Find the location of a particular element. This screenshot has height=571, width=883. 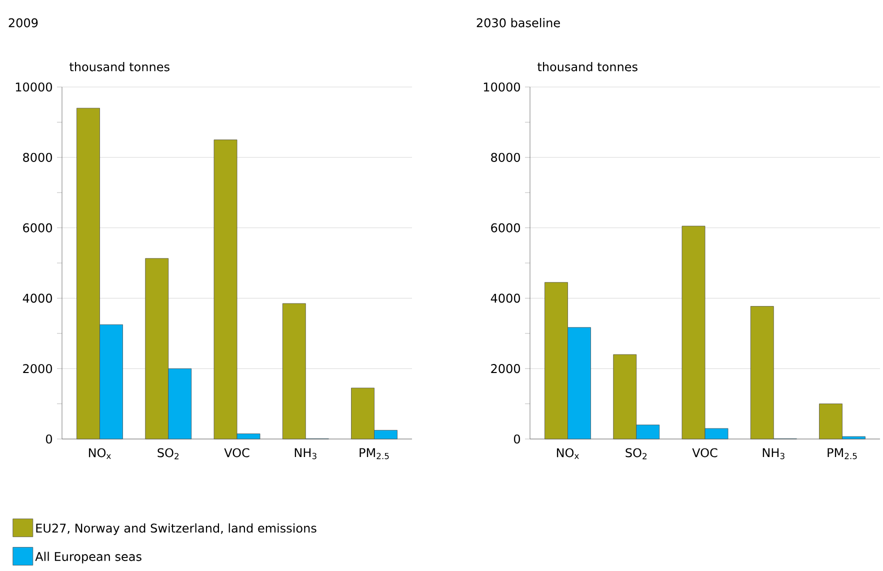

legend-label: EU27, Norway and Switzerland, land emissions is located at coordinates (176, 529).